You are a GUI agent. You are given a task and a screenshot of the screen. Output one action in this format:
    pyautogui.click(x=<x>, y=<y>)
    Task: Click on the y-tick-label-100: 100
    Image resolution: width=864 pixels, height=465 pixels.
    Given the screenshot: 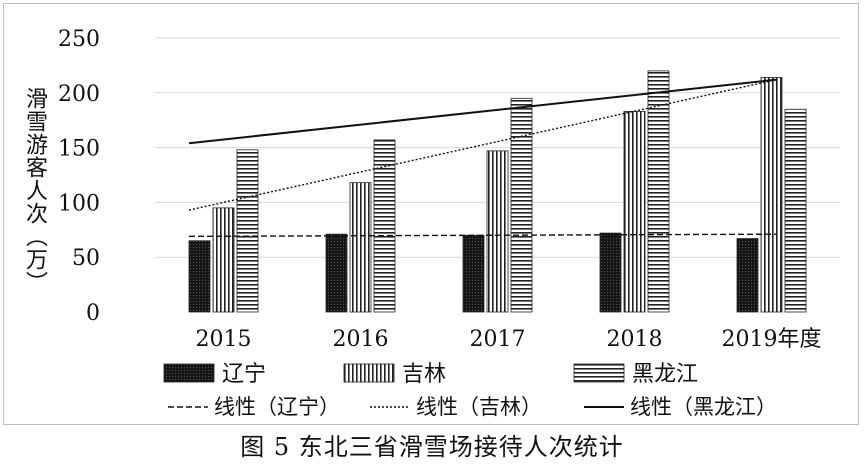 What is the action you would take?
    pyautogui.click(x=79, y=203)
    